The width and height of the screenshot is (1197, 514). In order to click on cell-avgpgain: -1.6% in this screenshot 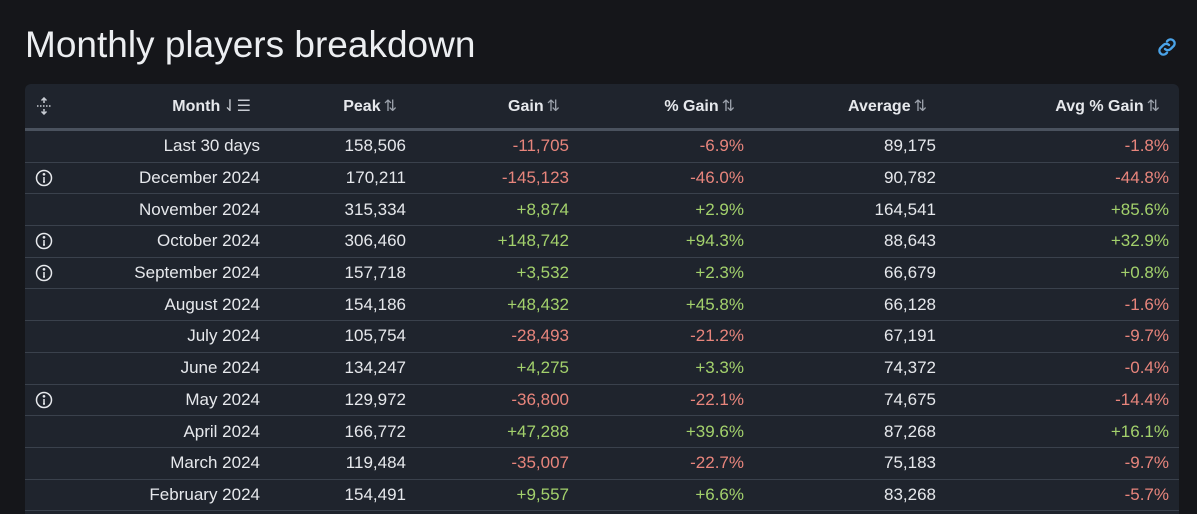, I will do `click(1146, 304)`.